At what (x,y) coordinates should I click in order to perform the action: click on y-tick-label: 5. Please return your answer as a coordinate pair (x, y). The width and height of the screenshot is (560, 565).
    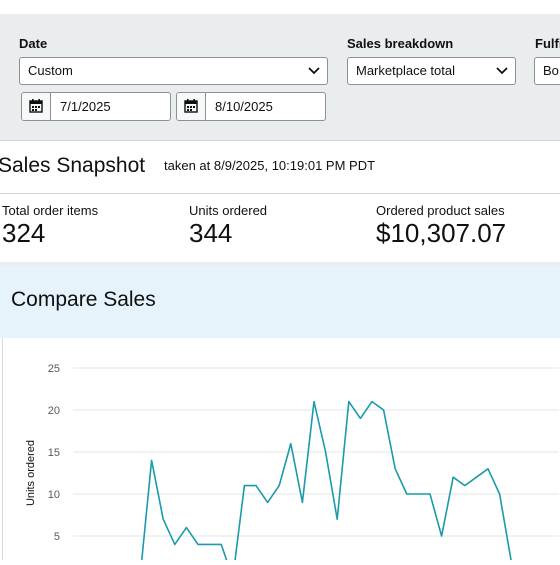
    Looking at the image, I should click on (57, 537).